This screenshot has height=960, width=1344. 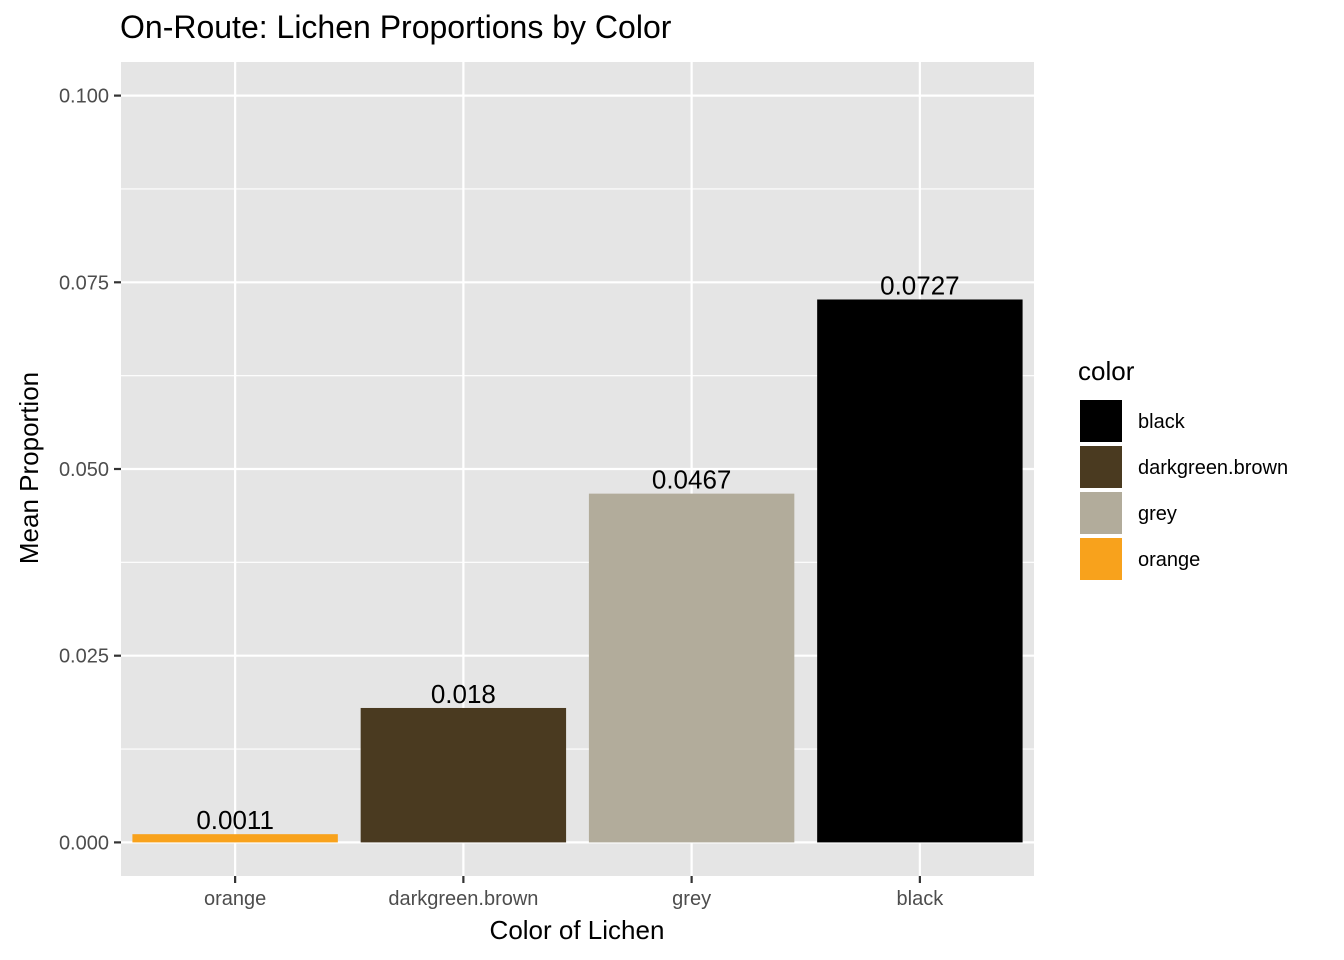 What do you see at coordinates (235, 899) in the screenshot?
I see `x-tick-label: orange` at bounding box center [235, 899].